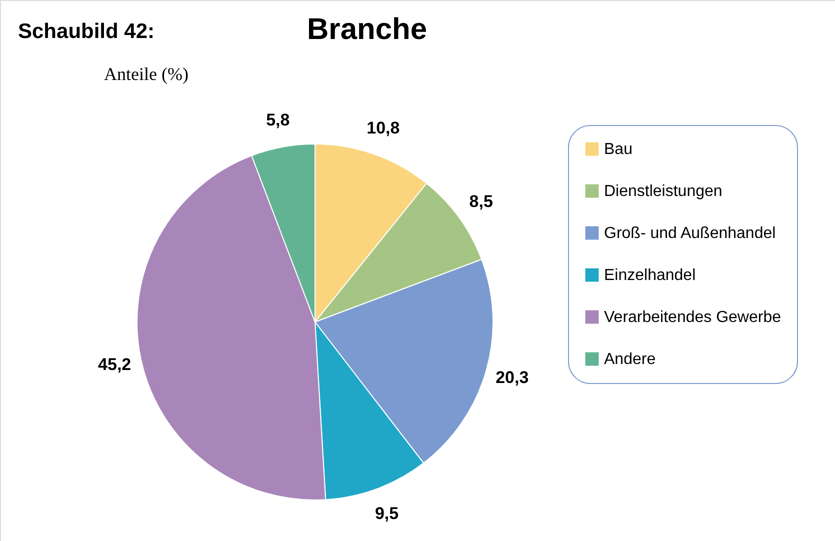  I want to click on data-label: 10,8, so click(383, 128).